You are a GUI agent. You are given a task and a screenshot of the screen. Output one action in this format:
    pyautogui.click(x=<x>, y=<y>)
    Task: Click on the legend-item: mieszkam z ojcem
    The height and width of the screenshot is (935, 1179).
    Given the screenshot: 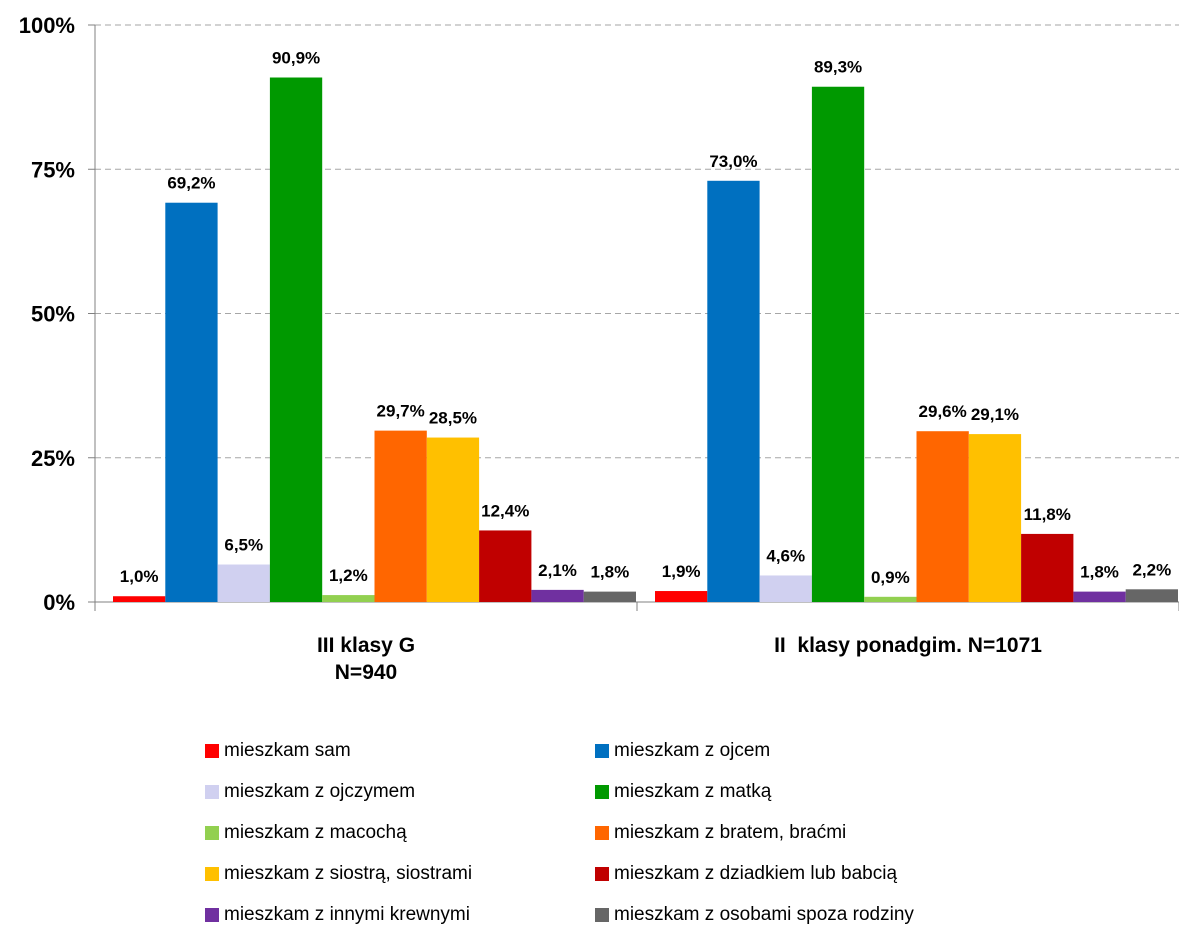 What is the action you would take?
    pyautogui.click(x=780, y=750)
    